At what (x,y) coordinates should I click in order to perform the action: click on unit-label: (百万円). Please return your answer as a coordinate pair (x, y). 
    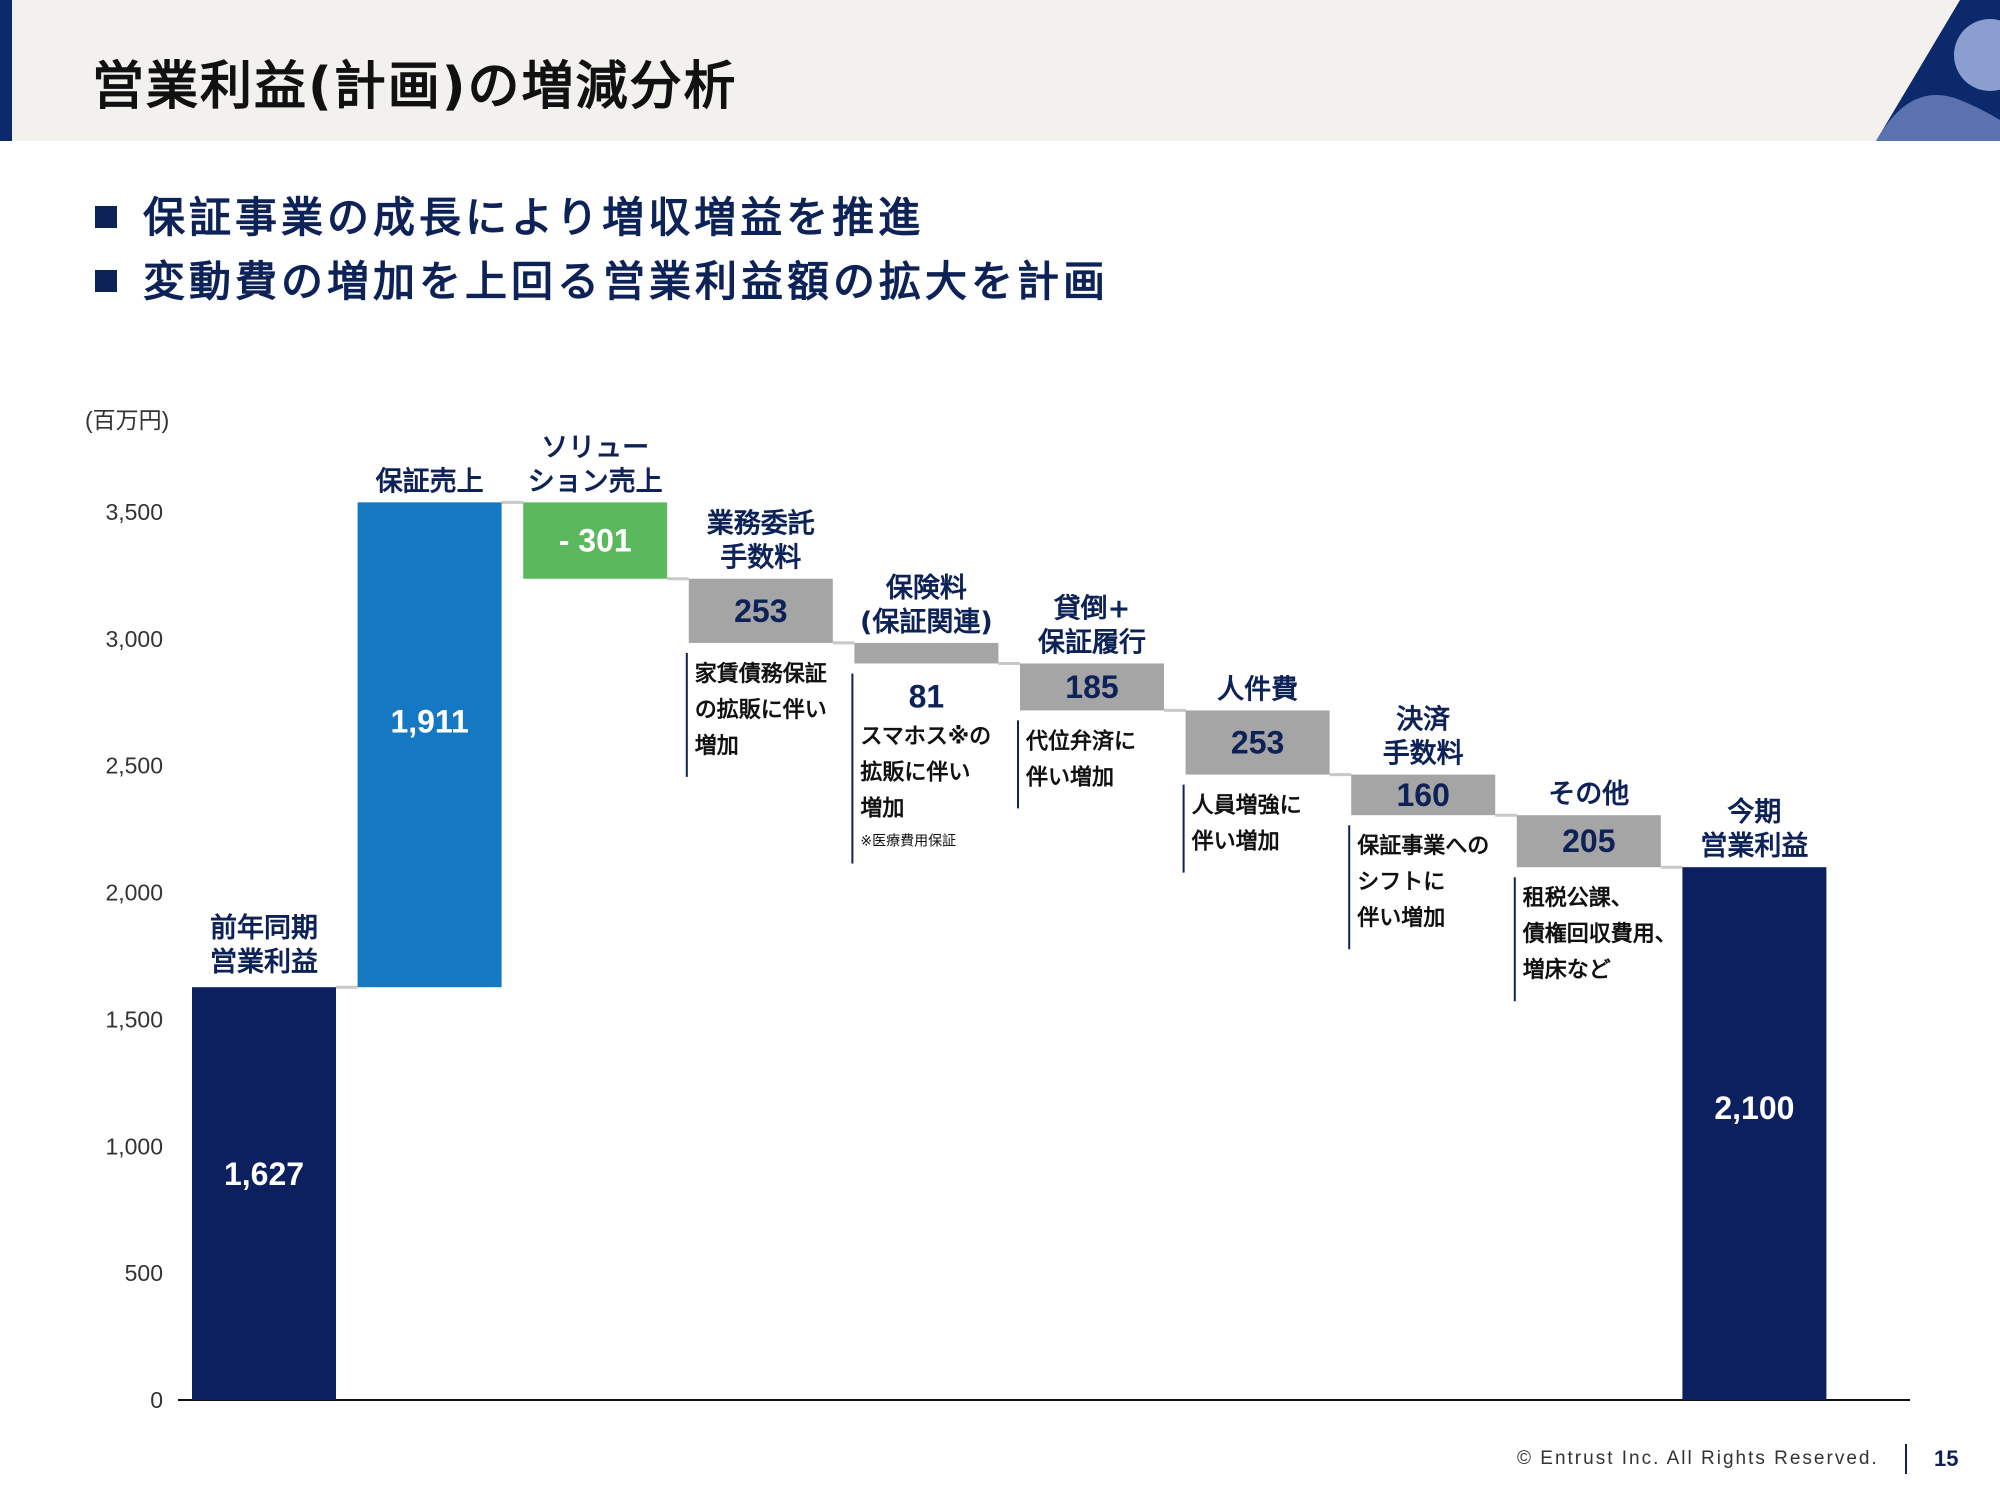
    Looking at the image, I should click on (127, 420).